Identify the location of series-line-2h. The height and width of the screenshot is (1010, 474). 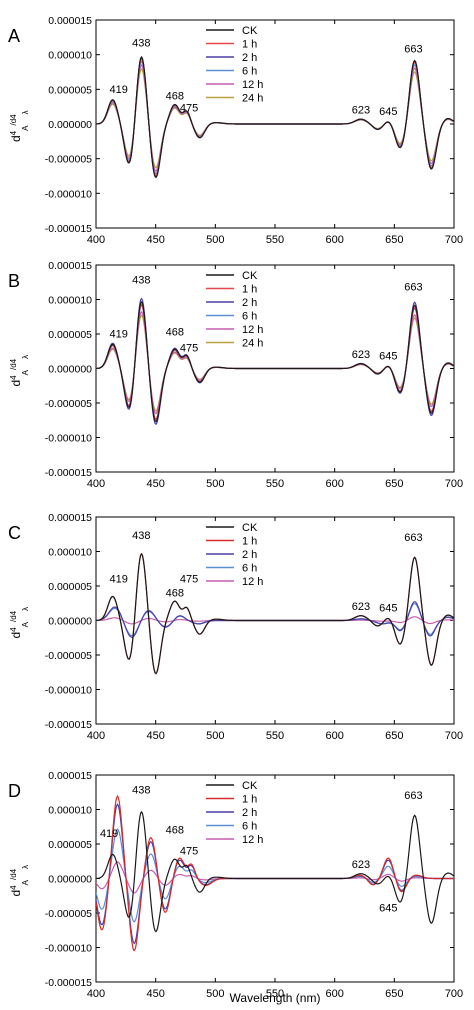
(275, 361).